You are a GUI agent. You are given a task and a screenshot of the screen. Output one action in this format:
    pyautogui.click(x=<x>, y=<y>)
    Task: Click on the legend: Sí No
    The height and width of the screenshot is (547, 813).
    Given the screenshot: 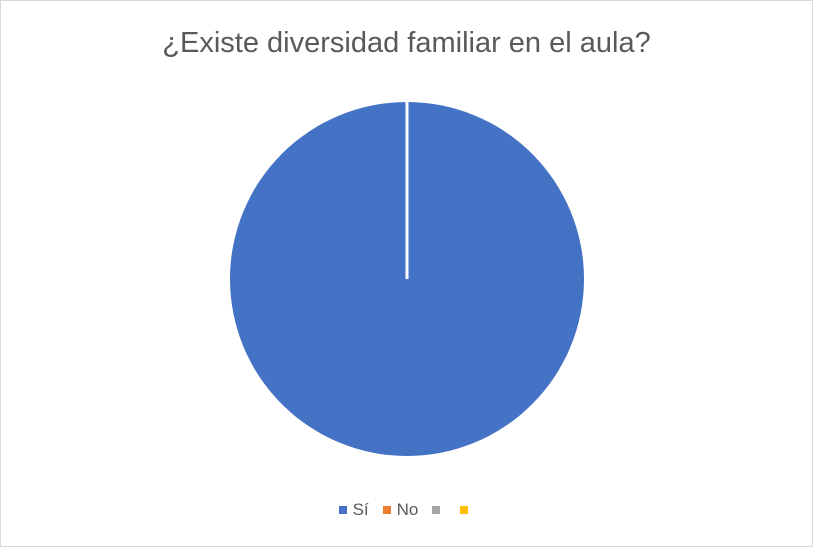 What is the action you would take?
    pyautogui.click(x=406, y=510)
    